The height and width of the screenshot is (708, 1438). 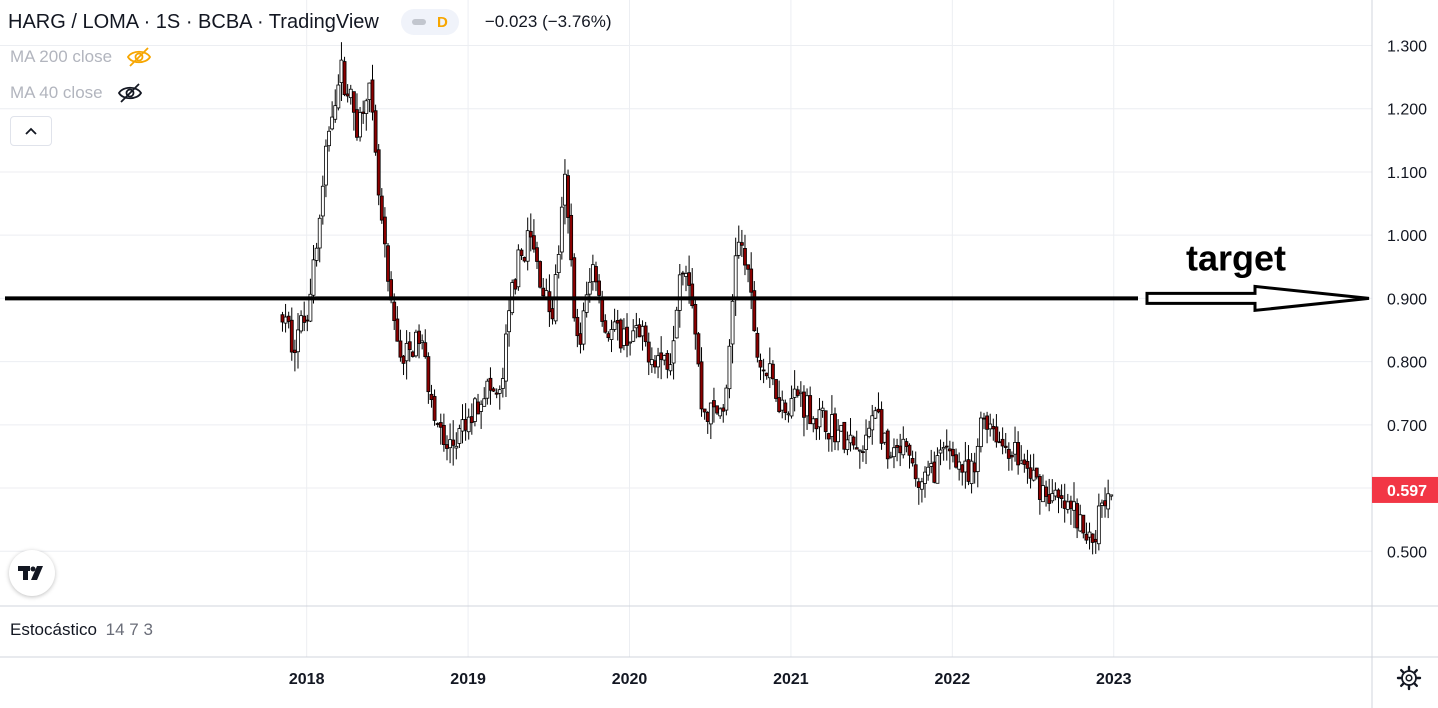 I want to click on indicator-ma200: MA 200 close, so click(x=81, y=57).